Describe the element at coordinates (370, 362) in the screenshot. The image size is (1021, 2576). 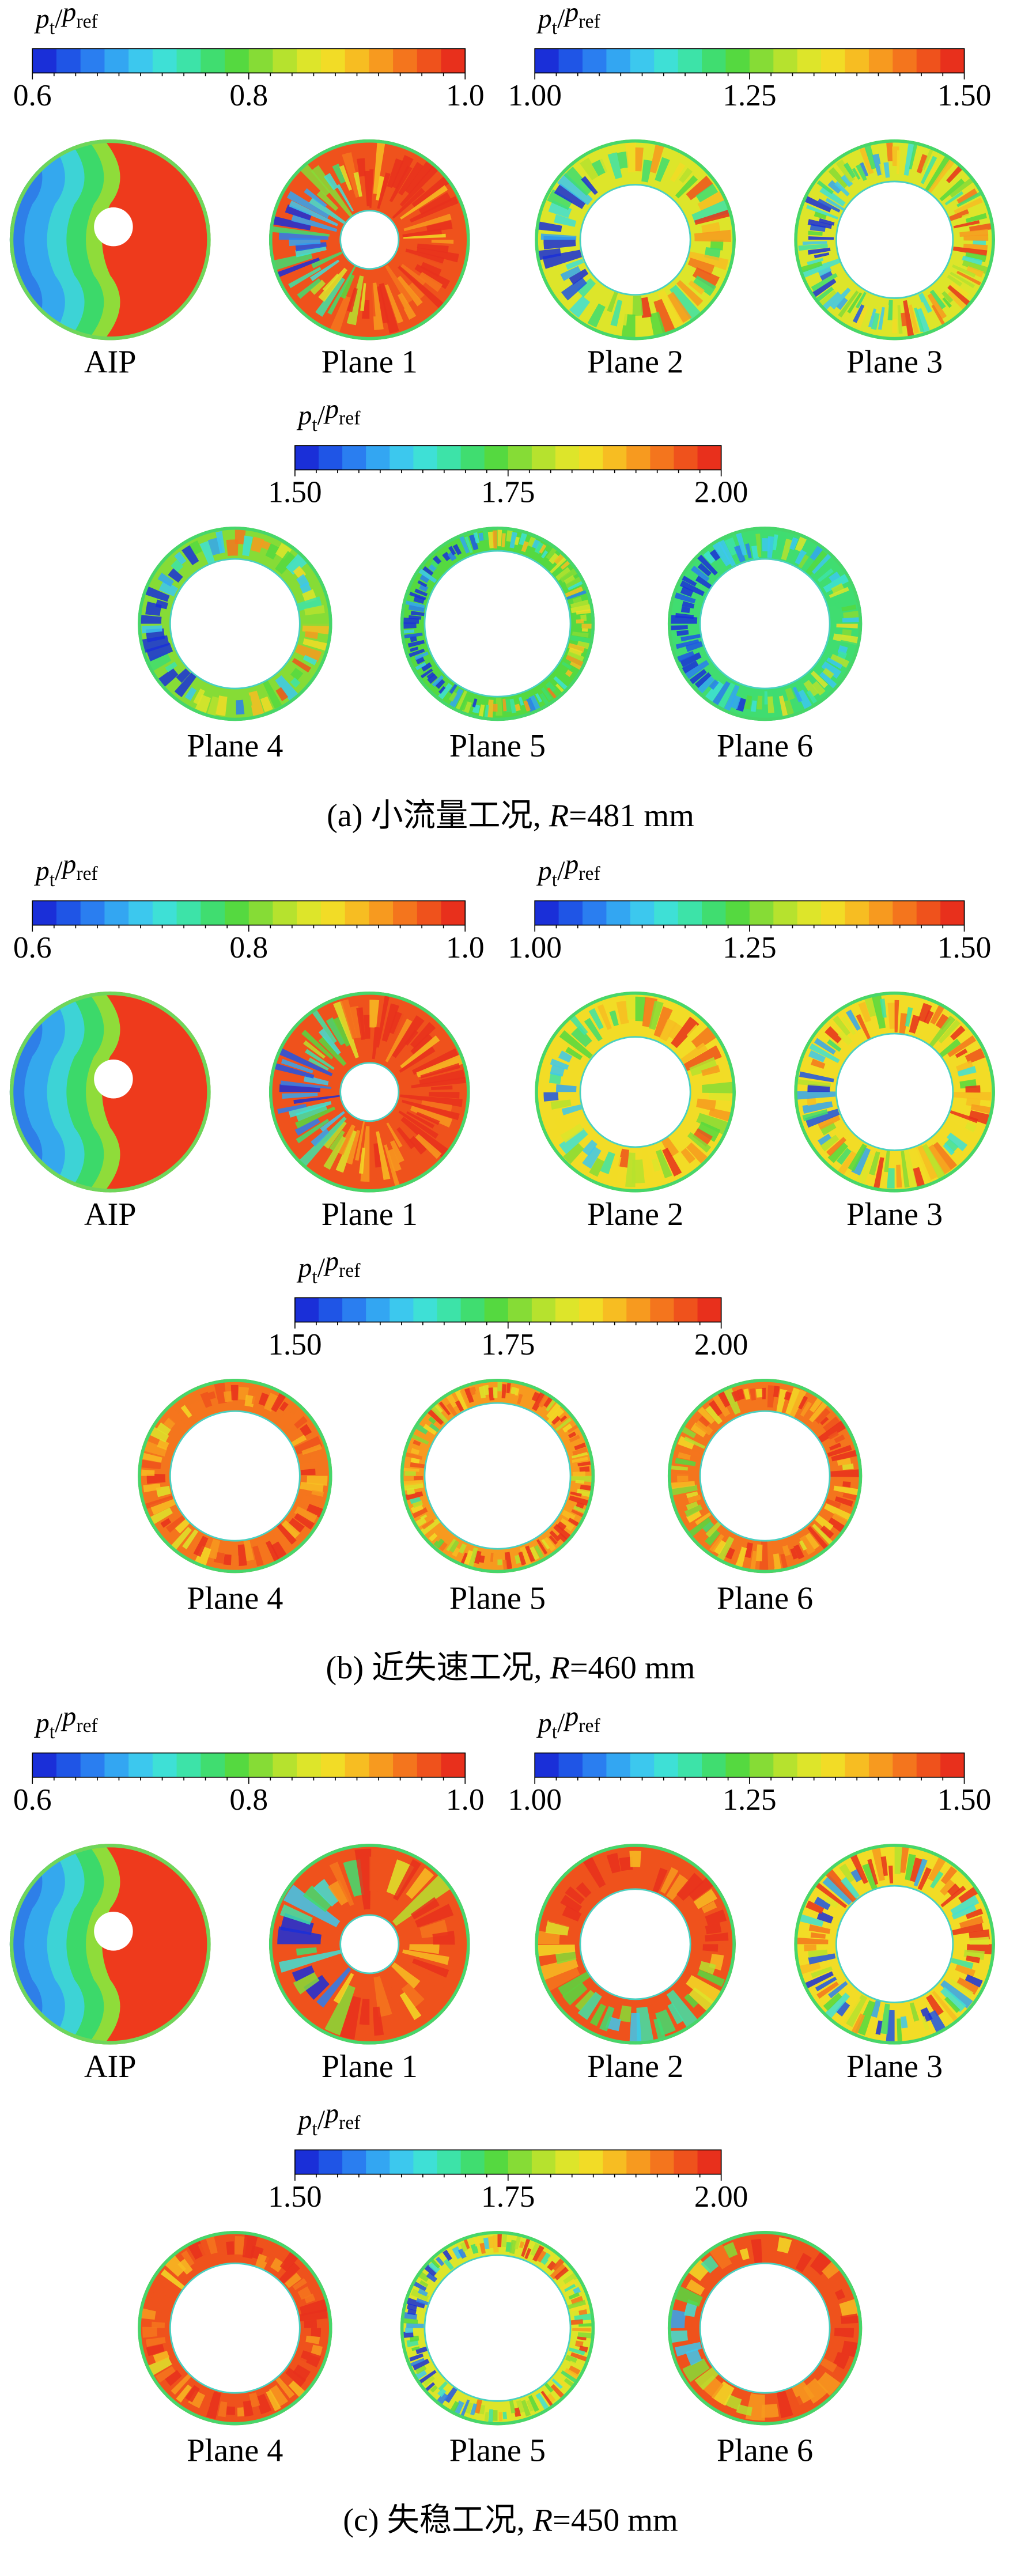
I see `plot-label: Plane 1` at that location.